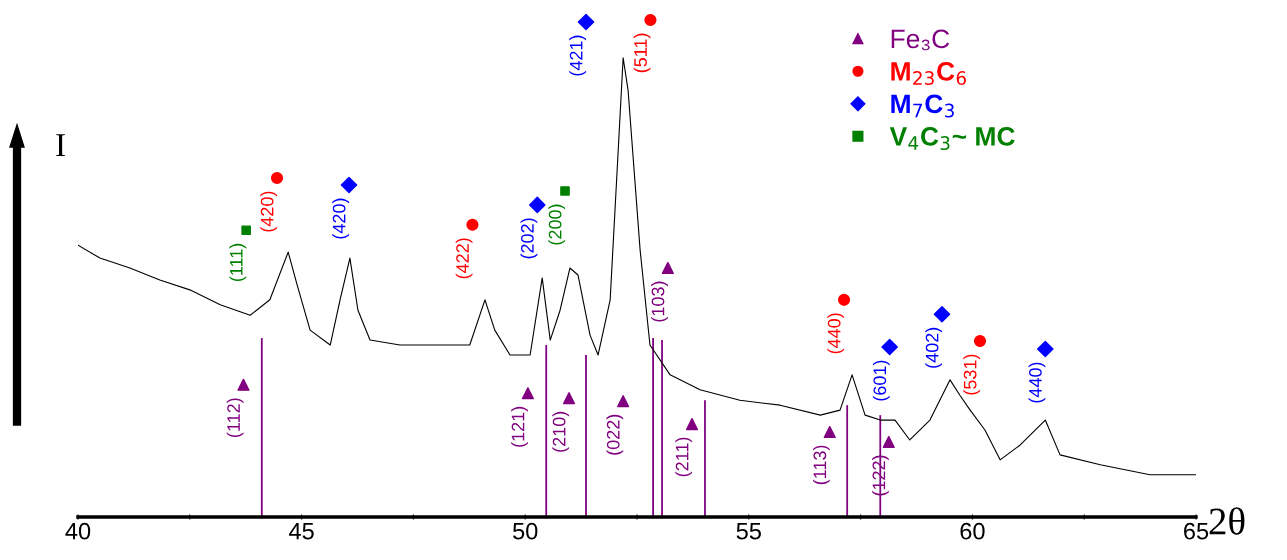 The image size is (1287, 560). What do you see at coordinates (972, 531) in the screenshot?
I see `x-tick-label: 60` at bounding box center [972, 531].